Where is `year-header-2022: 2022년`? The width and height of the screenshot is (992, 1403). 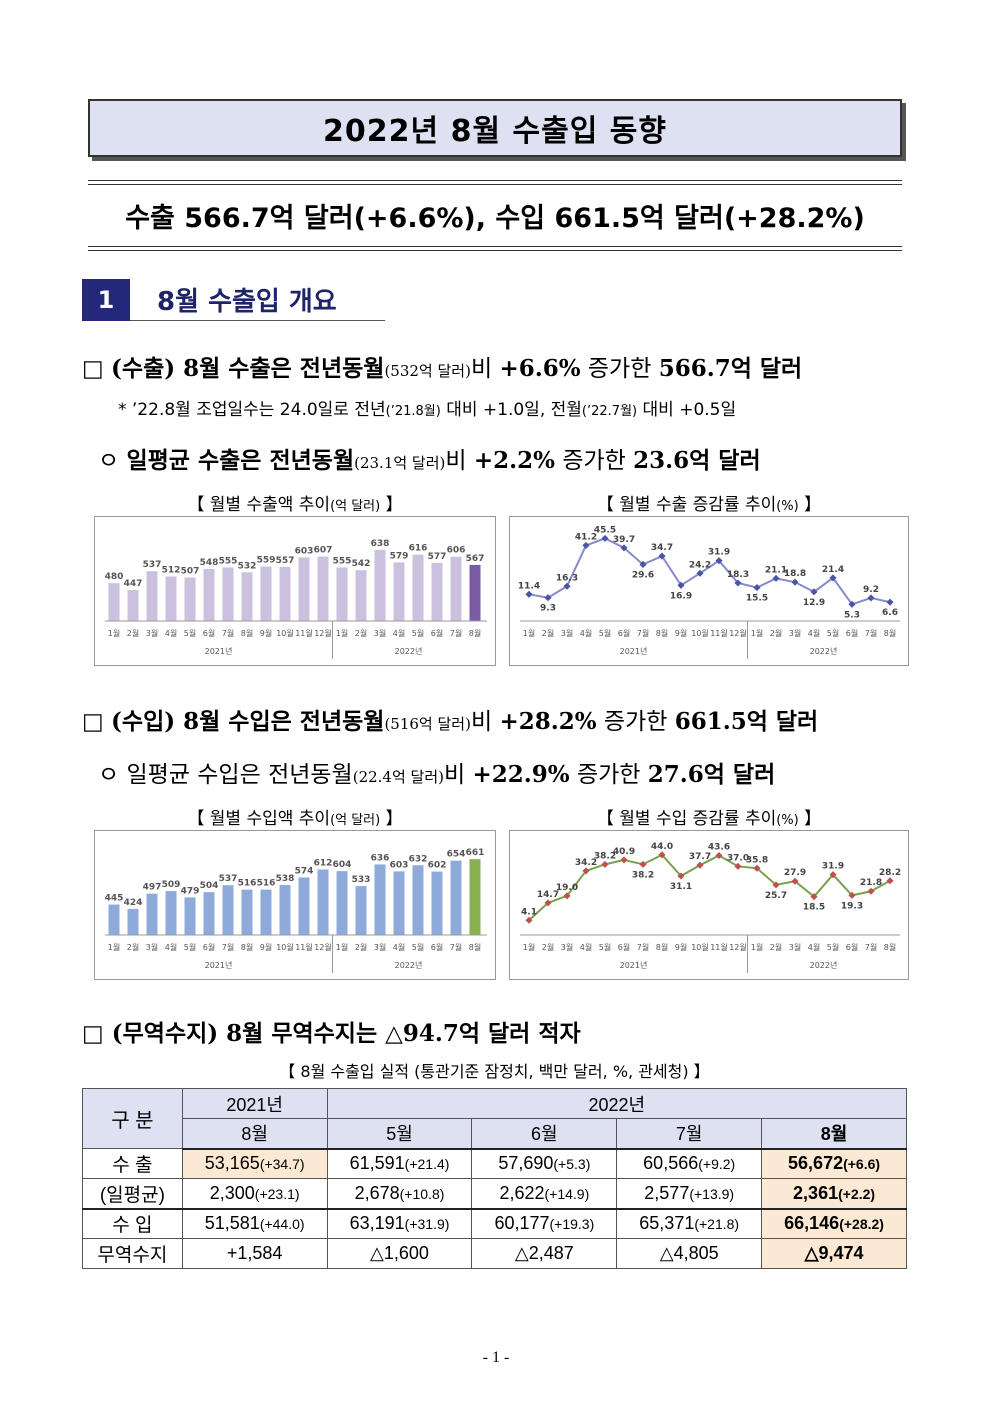 year-header-2022: 2022년 is located at coordinates (617, 1103).